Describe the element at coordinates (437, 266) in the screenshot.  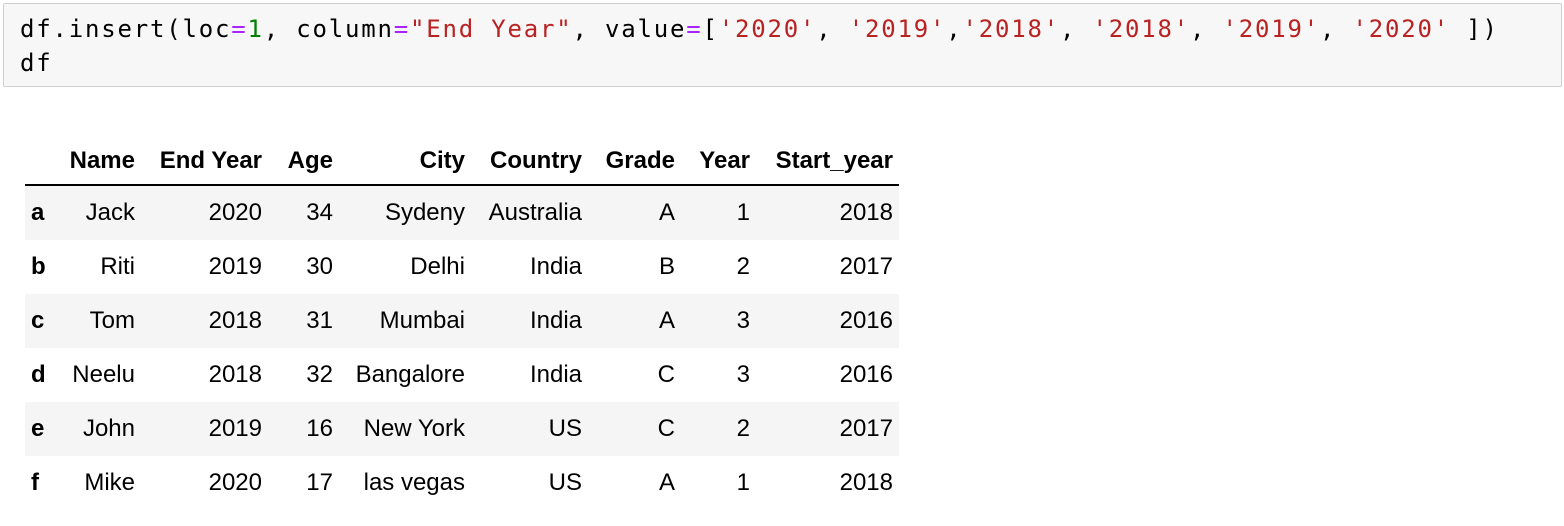
I see `table-cell: Delhi` at that location.